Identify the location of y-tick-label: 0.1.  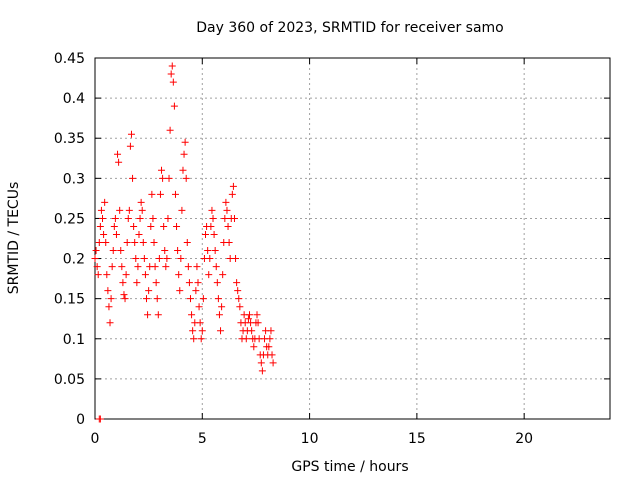
(74, 340).